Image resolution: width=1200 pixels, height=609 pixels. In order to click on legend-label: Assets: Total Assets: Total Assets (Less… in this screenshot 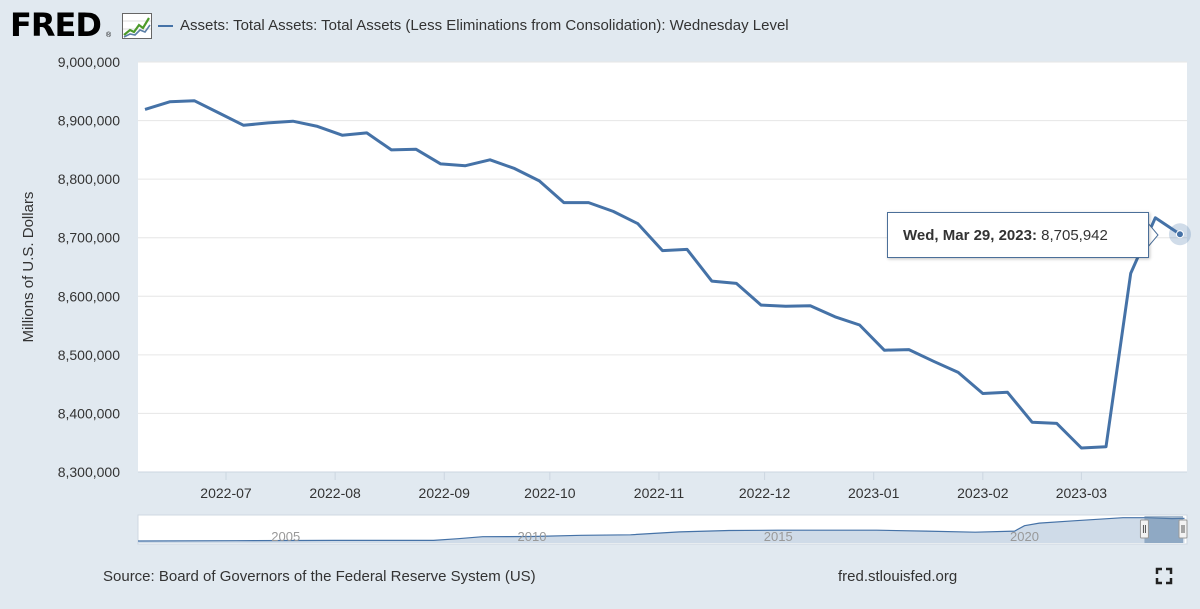, I will do `click(484, 25)`.